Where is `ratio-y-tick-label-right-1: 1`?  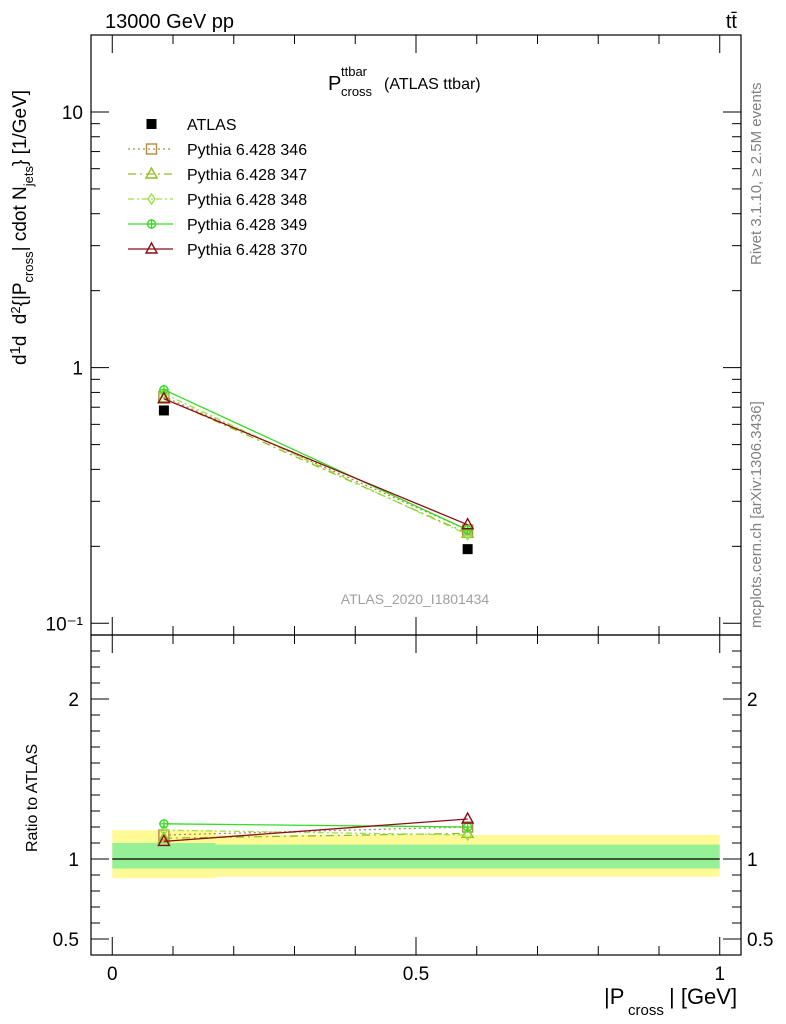 ratio-y-tick-label-right-1: 1 is located at coordinates (752, 860).